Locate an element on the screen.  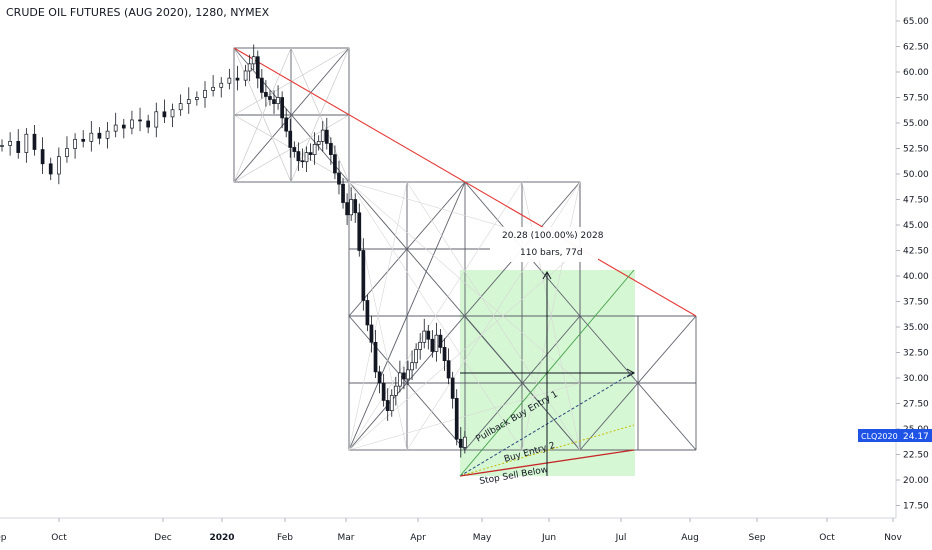
x-tick-label: Dec is located at coordinates (162, 538).